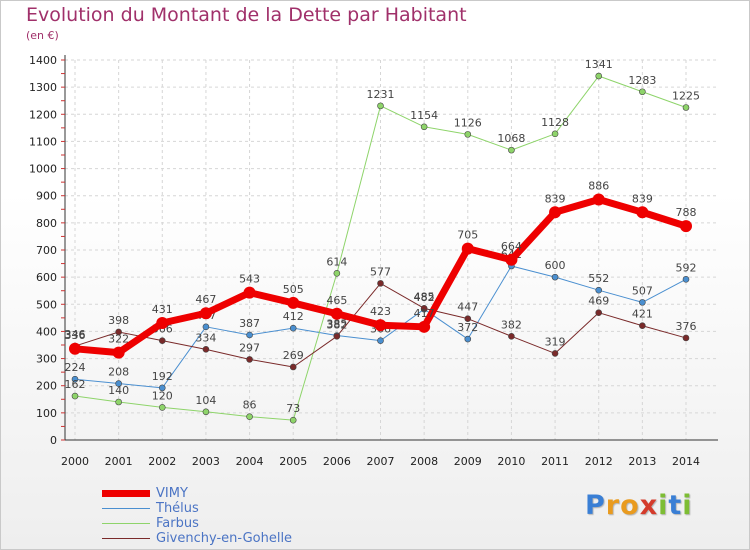 The image size is (750, 550). Describe the element at coordinates (177, 508) in the screenshot. I see `legend-label-thelus: Thélus` at that location.